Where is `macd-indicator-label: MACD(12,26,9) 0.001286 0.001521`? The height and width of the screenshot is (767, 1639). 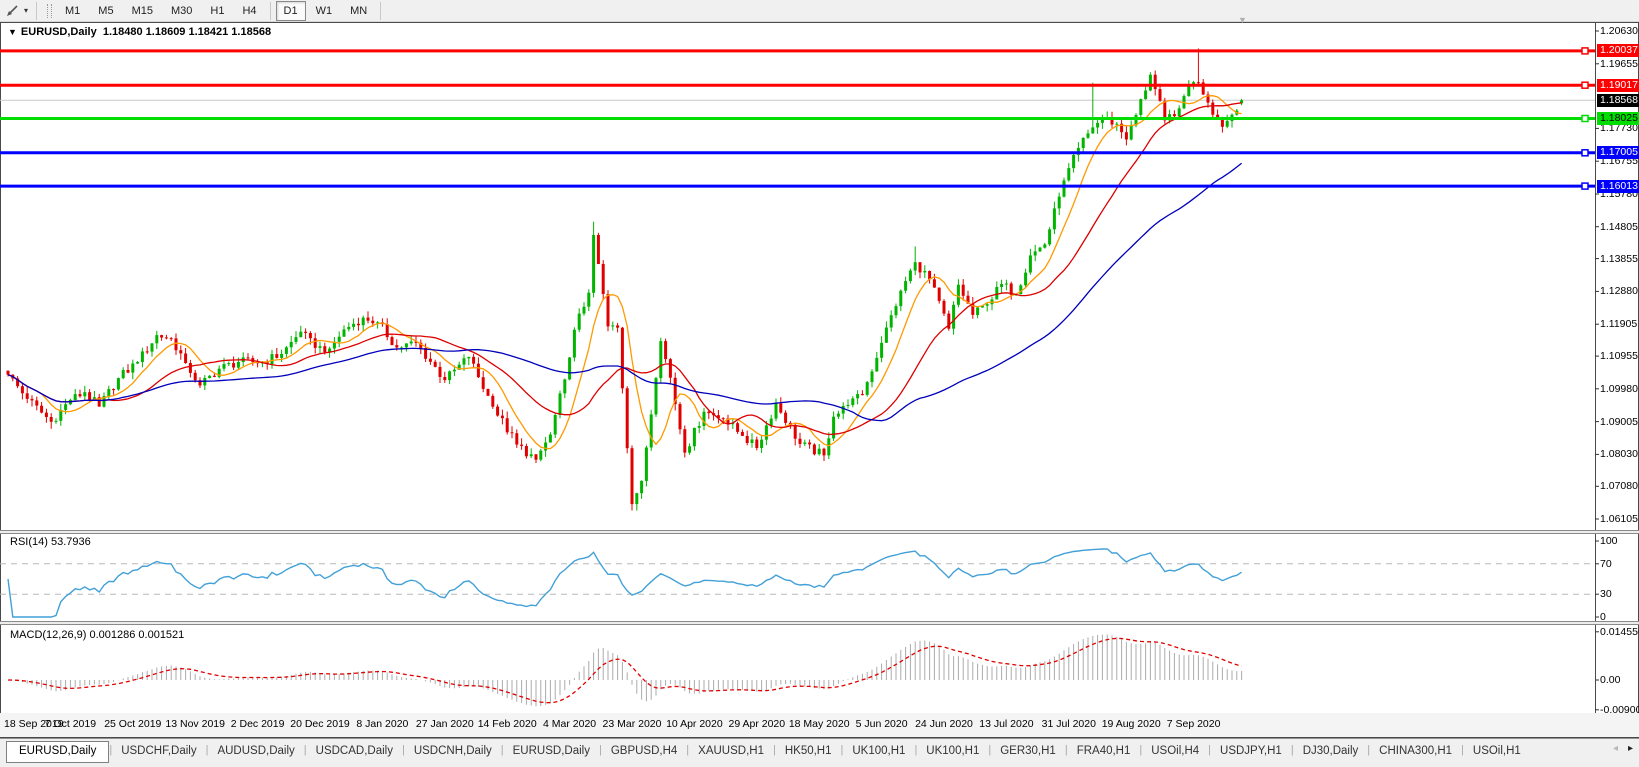 macd-indicator-label: MACD(12,26,9) 0.001286 0.001521 is located at coordinates (97, 635).